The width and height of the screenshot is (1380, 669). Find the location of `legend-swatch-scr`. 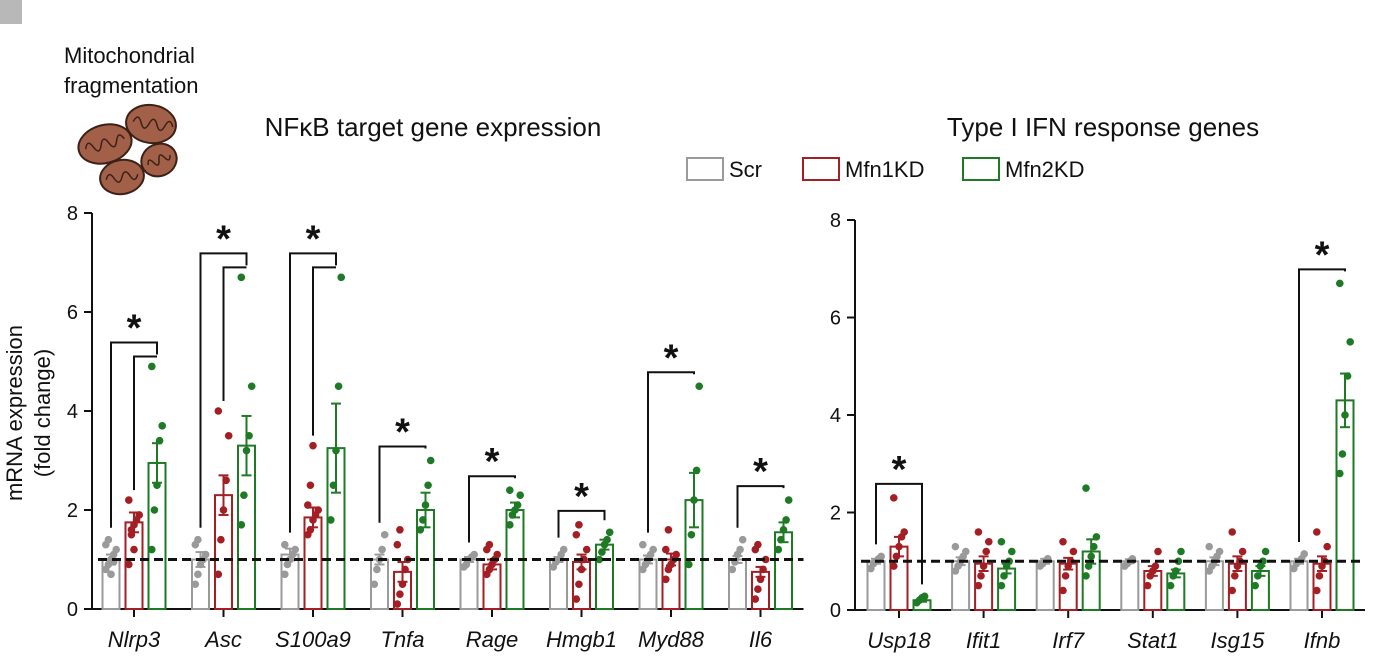

legend-swatch-scr is located at coordinates (705, 169).